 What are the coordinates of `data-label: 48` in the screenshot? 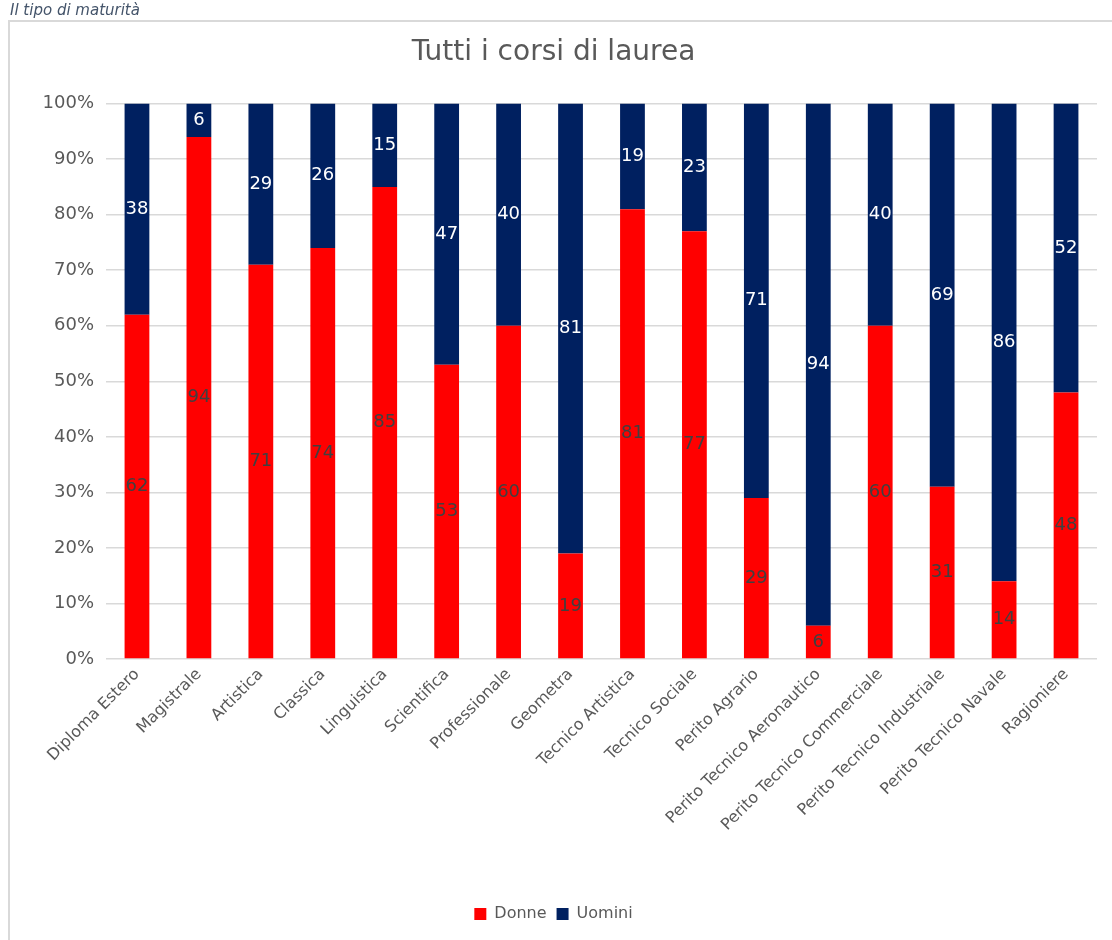 It's located at (1066, 523).